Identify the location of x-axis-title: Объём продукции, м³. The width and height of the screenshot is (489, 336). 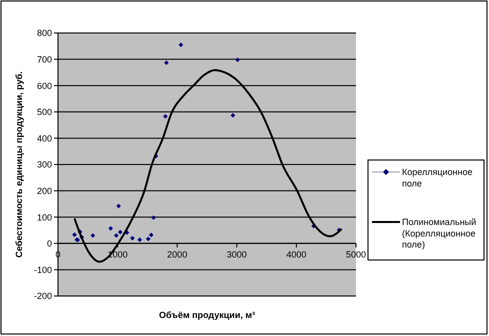
(207, 315).